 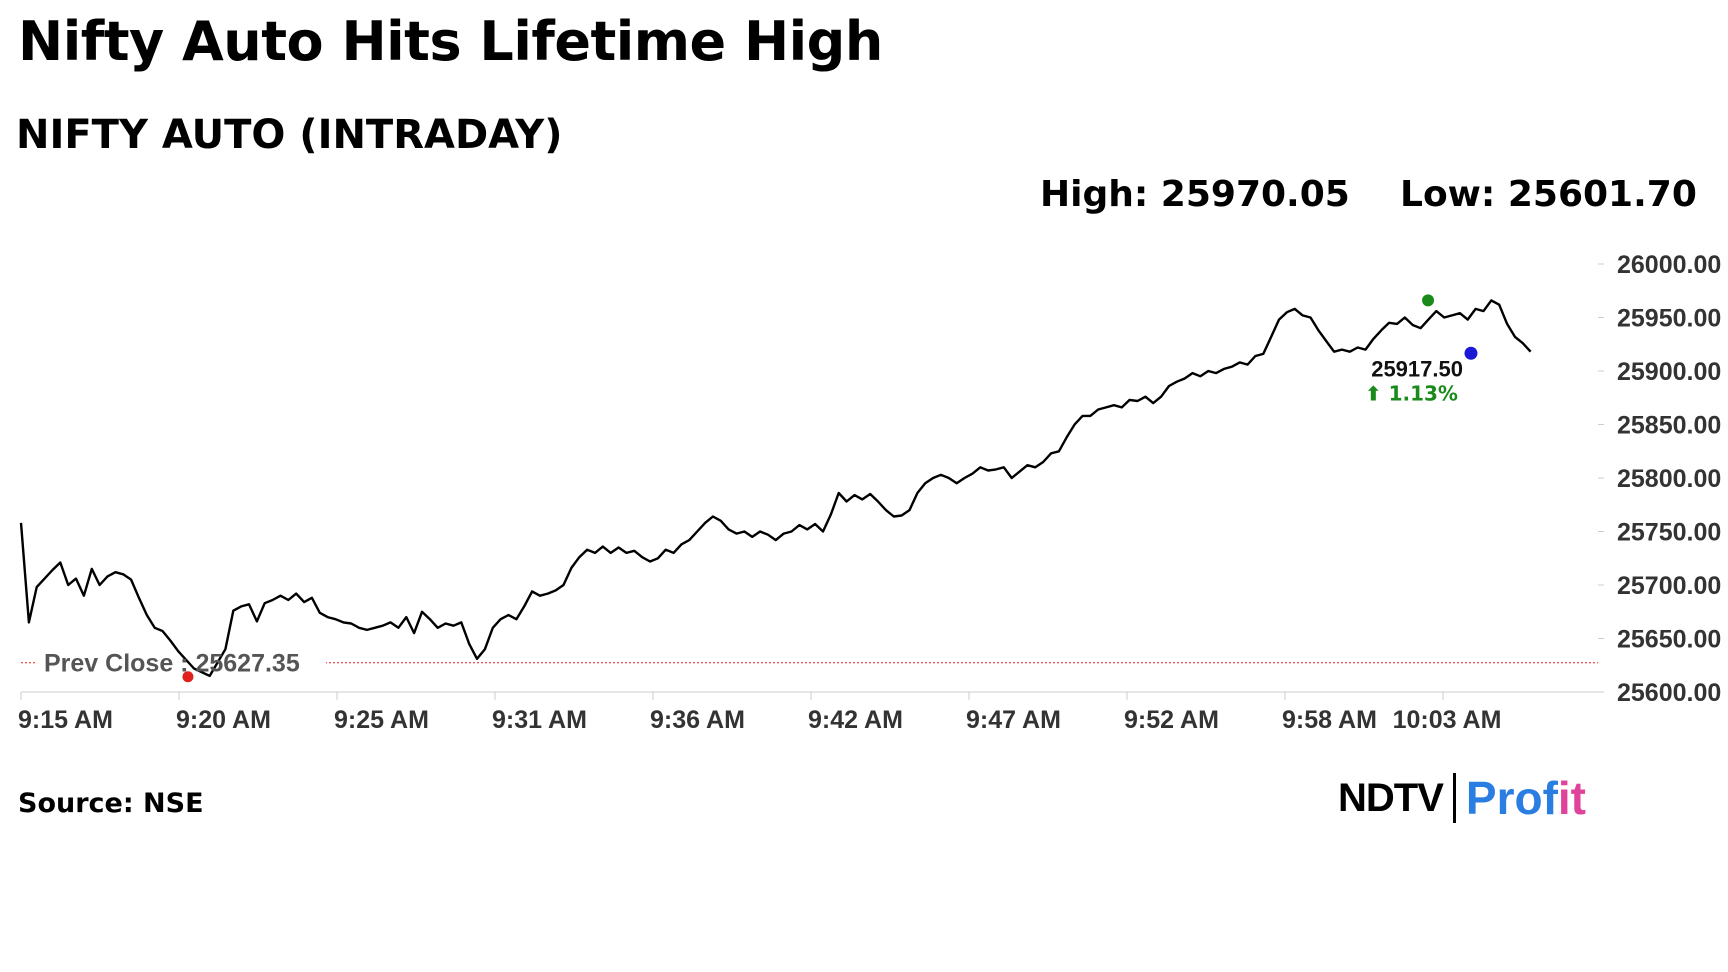 I want to click on prev-close-label-bg, so click(x=181, y=661).